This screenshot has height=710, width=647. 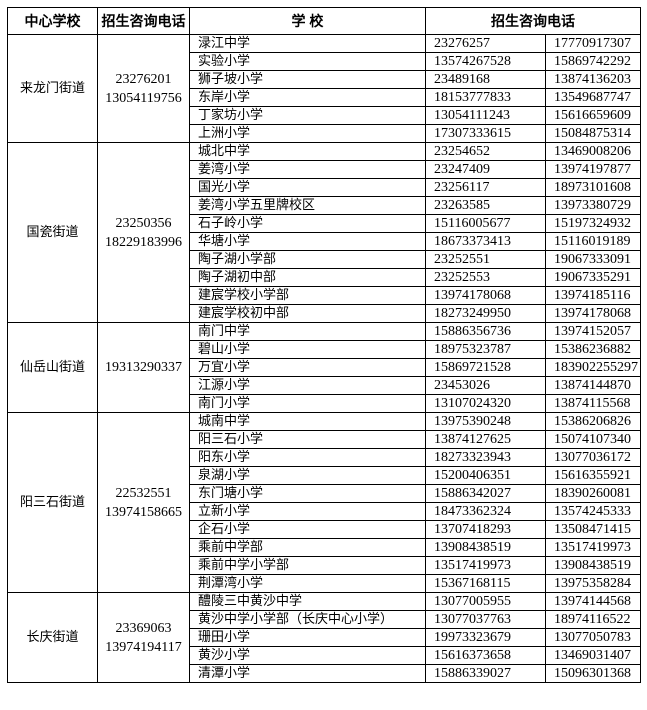 I want to click on school-row: 狮子坡小学 23489168 13874136203, so click(x=324, y=79).